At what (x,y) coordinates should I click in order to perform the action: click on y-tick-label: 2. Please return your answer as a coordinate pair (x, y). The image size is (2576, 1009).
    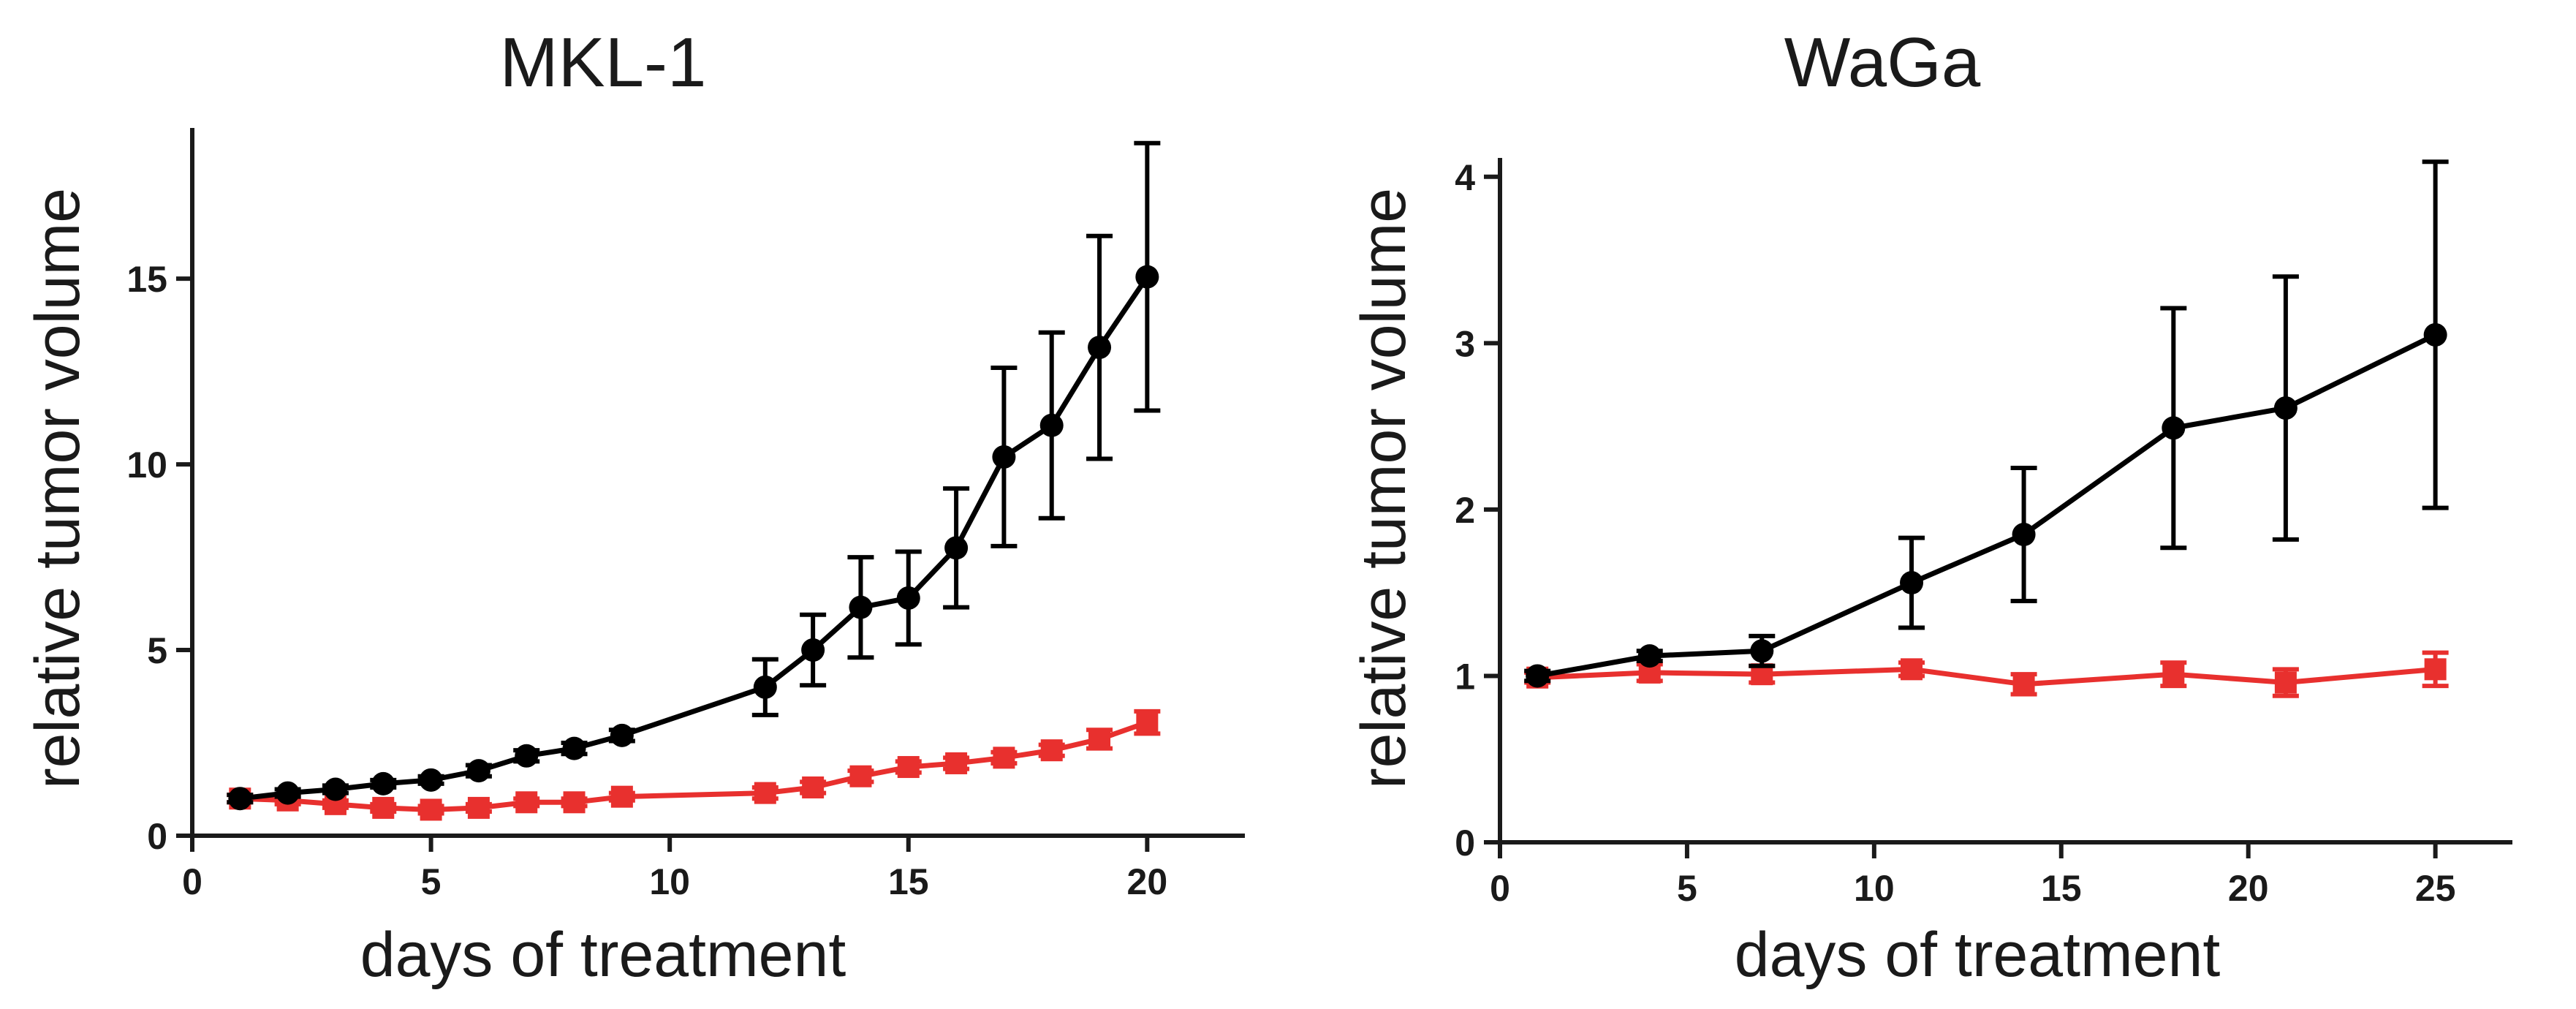
    Looking at the image, I should click on (1465, 510).